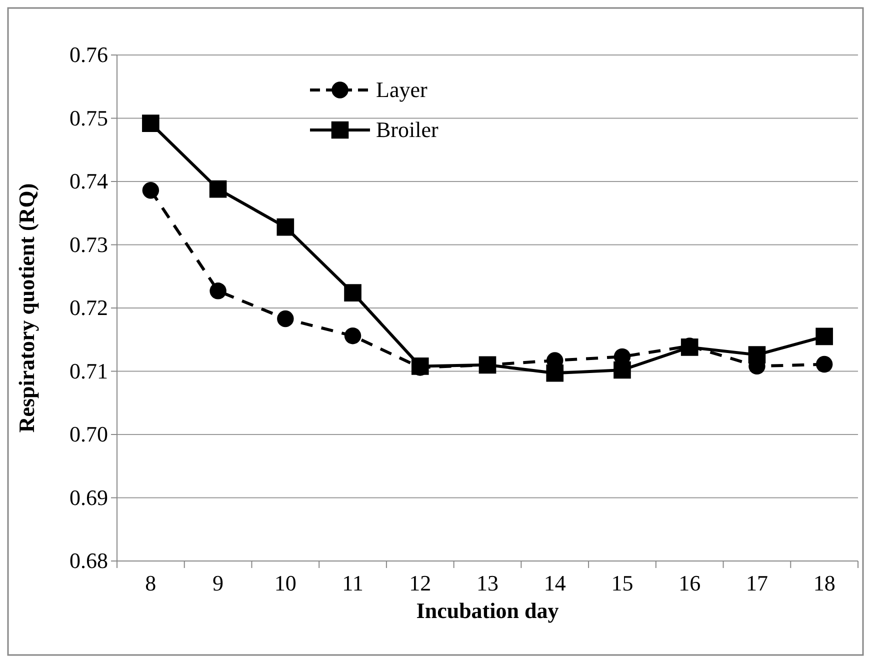 The height and width of the screenshot is (663, 871). I want to click on x-tick-label: 15, so click(622, 583).